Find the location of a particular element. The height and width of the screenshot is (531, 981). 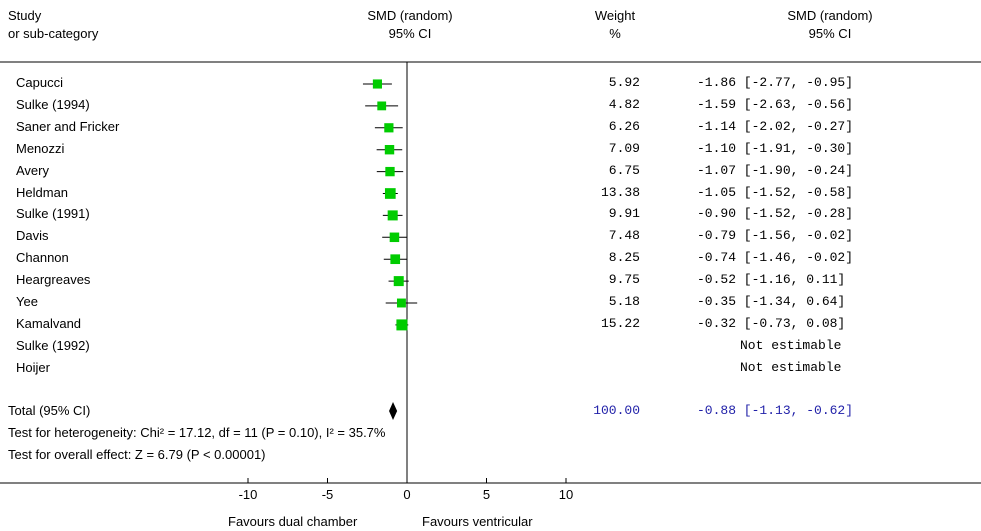

study-weight: 4.82 is located at coordinates (624, 104).